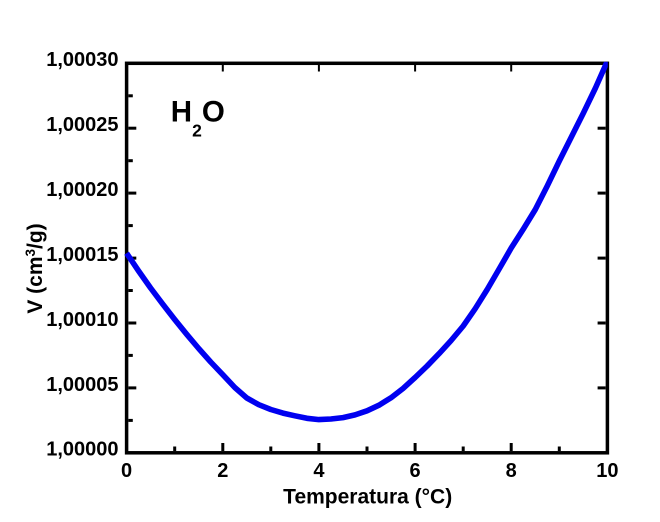 This screenshot has width=660, height=522. Describe the element at coordinates (82, 385) in the screenshot. I see `svg-text: 1,00005` at that location.